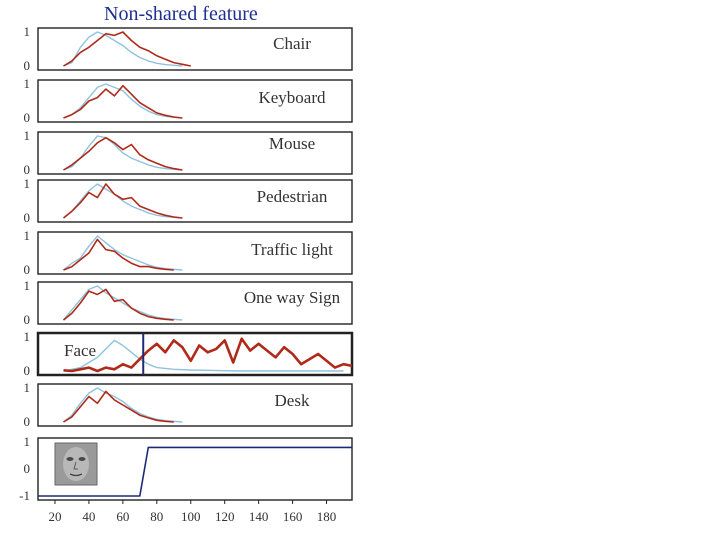  I want to click on step-series-line, so click(195, 471).